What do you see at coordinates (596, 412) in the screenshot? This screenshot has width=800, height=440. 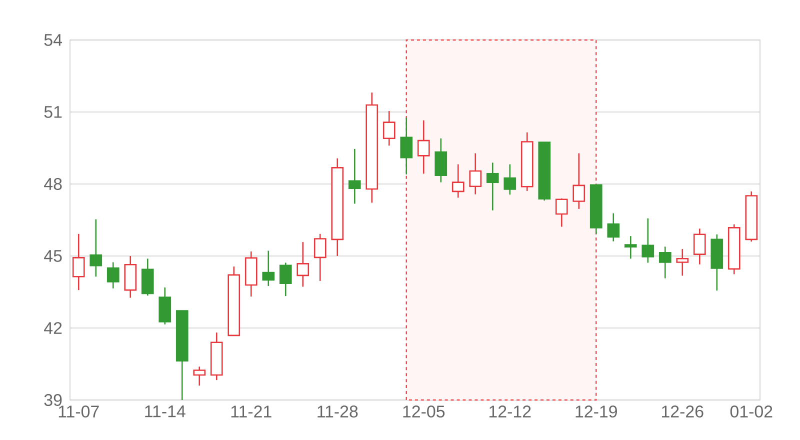 I see `x-tick-label: 12-19` at bounding box center [596, 412].